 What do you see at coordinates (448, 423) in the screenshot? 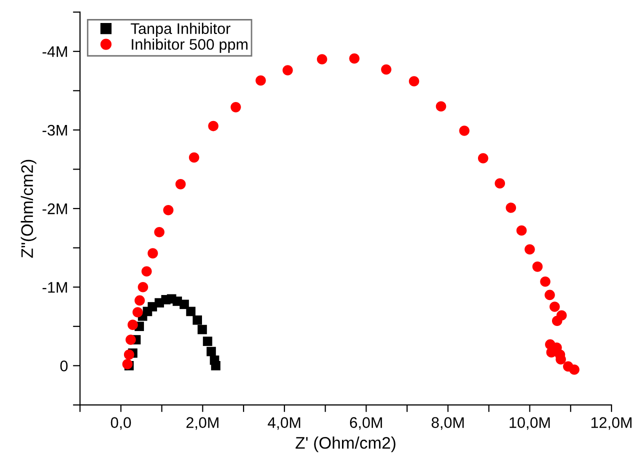
I see `x-tick-label: 8,0M` at bounding box center [448, 423].